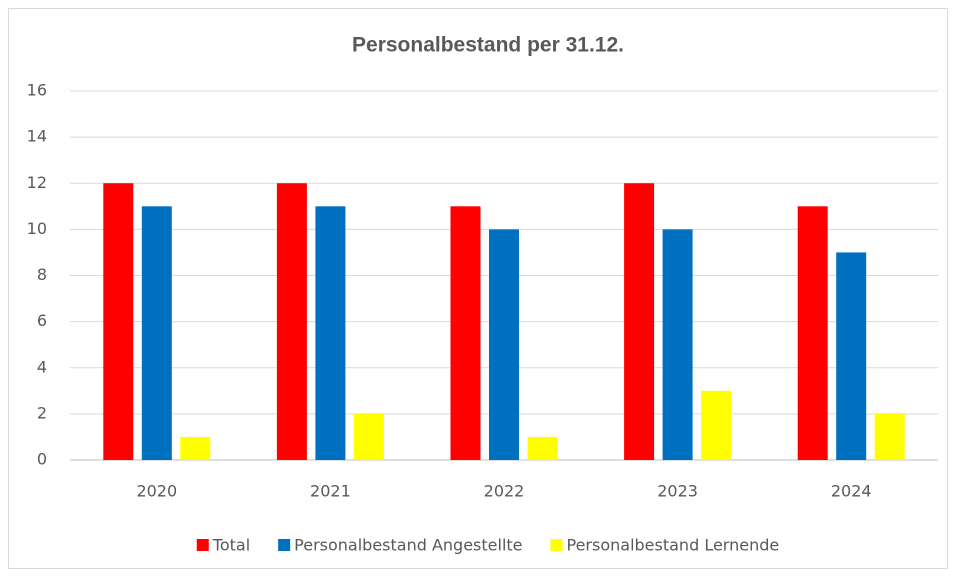 This screenshot has width=956, height=577. I want to click on x-tick-label: 2021, so click(330, 491).